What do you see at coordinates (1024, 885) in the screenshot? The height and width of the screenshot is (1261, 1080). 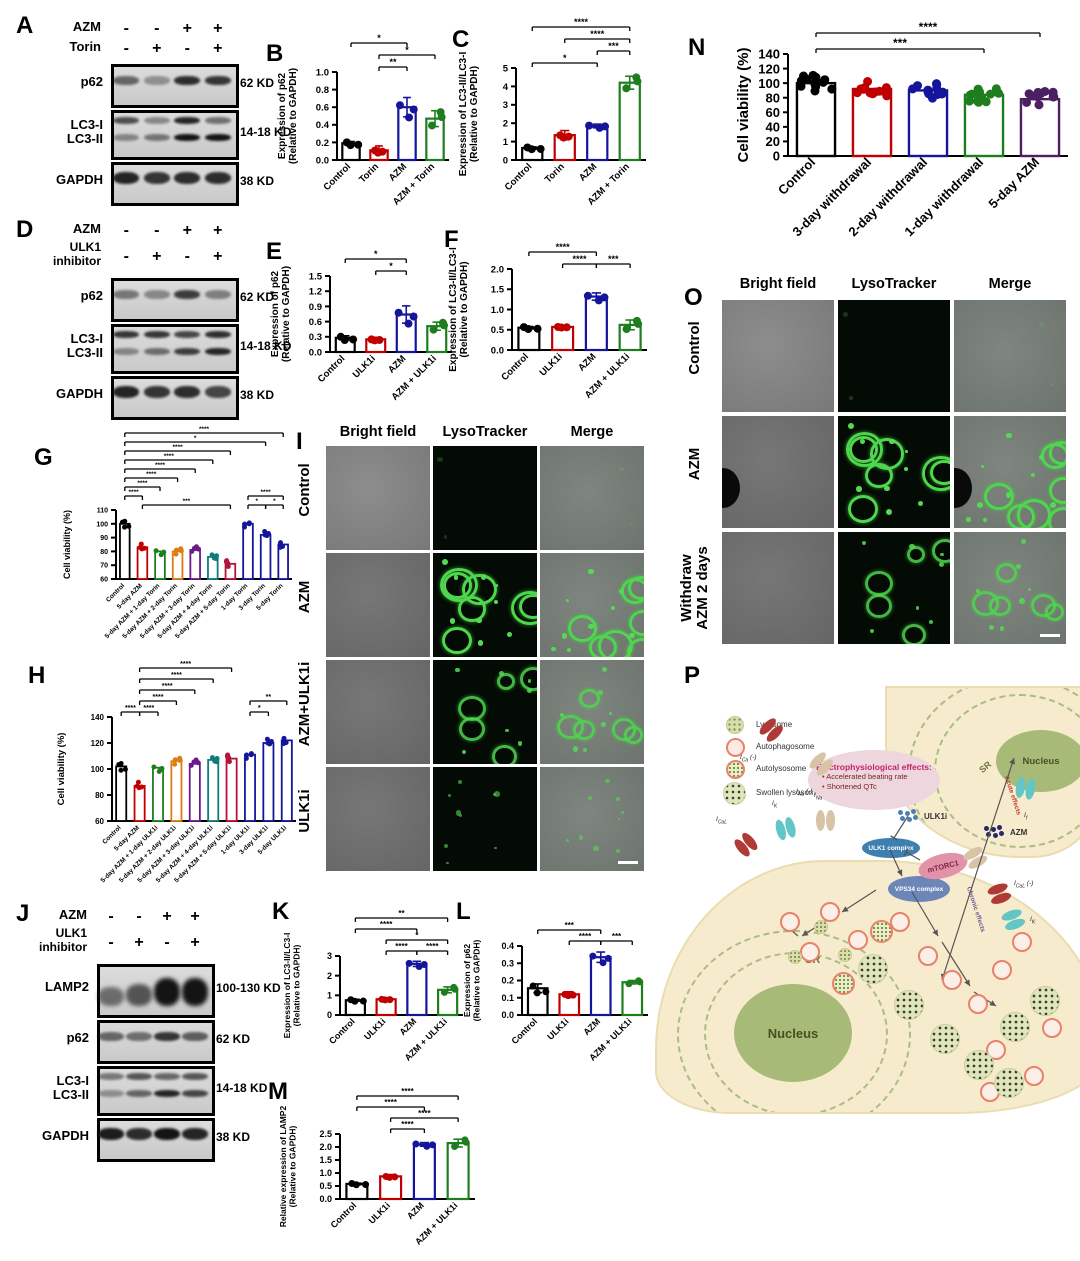 I see `ical-minus-channel-label: ICaL (-)` at bounding box center [1024, 885].